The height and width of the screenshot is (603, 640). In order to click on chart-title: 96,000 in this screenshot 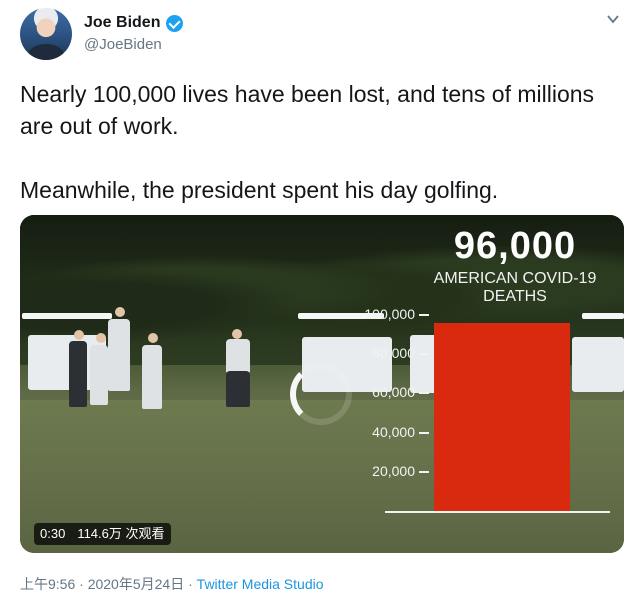, I will do `click(515, 246)`.